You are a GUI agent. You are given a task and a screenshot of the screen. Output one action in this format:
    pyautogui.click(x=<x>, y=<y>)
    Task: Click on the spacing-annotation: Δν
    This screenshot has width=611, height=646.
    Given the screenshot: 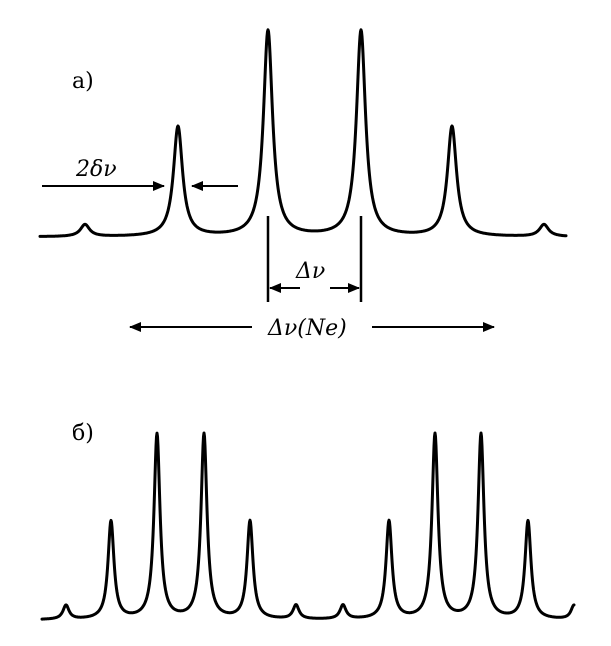 What is the action you would take?
    pyautogui.click(x=314, y=259)
    